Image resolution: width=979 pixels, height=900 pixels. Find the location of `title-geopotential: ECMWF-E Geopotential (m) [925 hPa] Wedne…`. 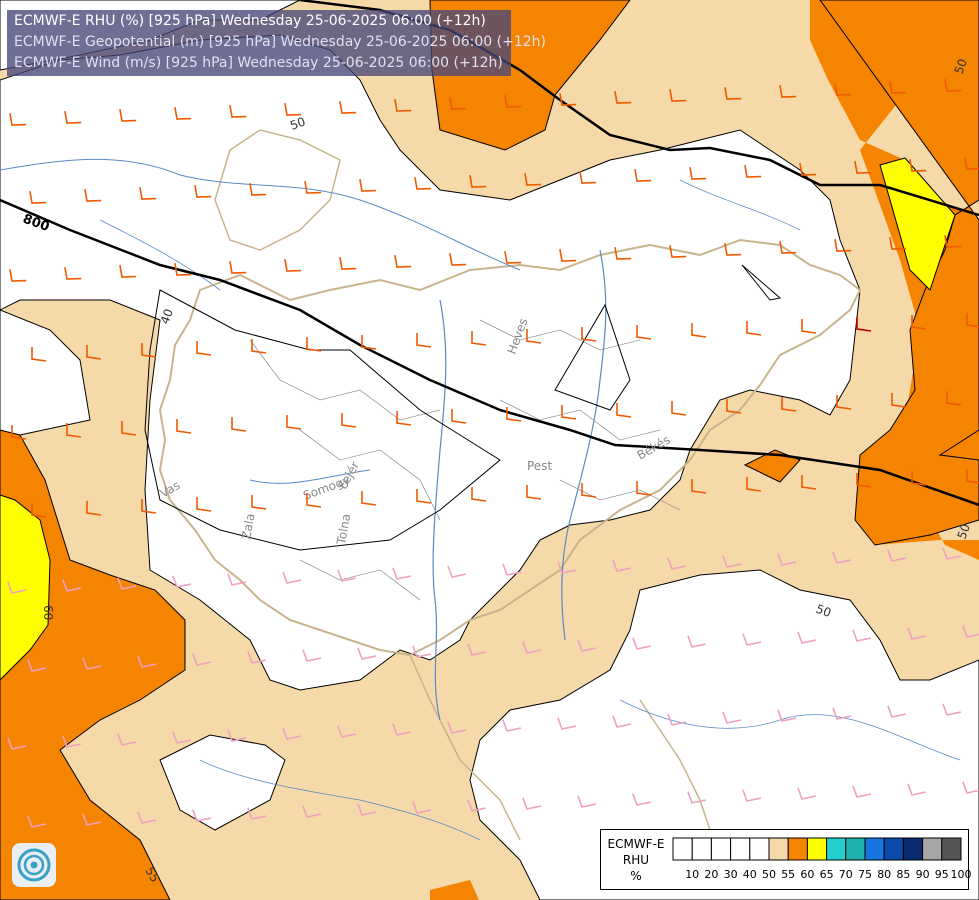

title-geopotential: ECMWF-E Geopotential (m) [925 hPa] Wedne… is located at coordinates (280, 42).